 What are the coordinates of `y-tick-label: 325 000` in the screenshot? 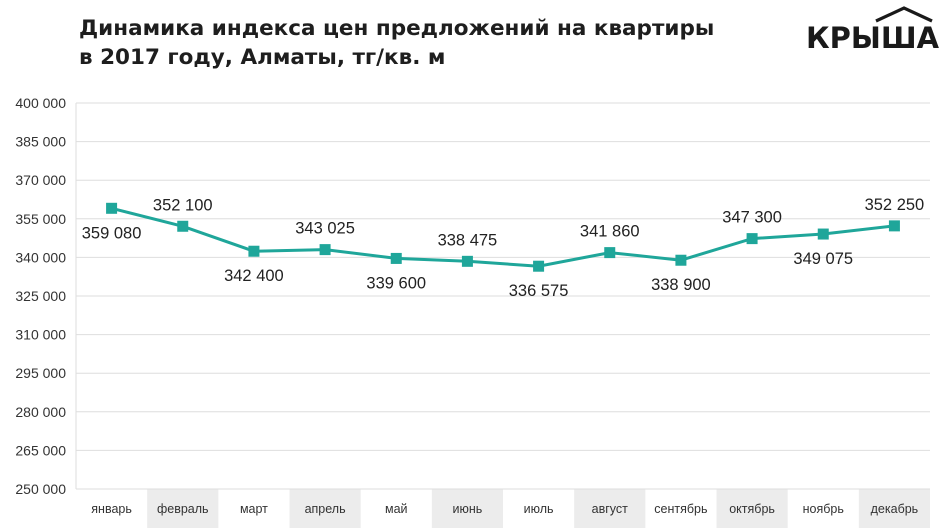 It's located at (40, 296).